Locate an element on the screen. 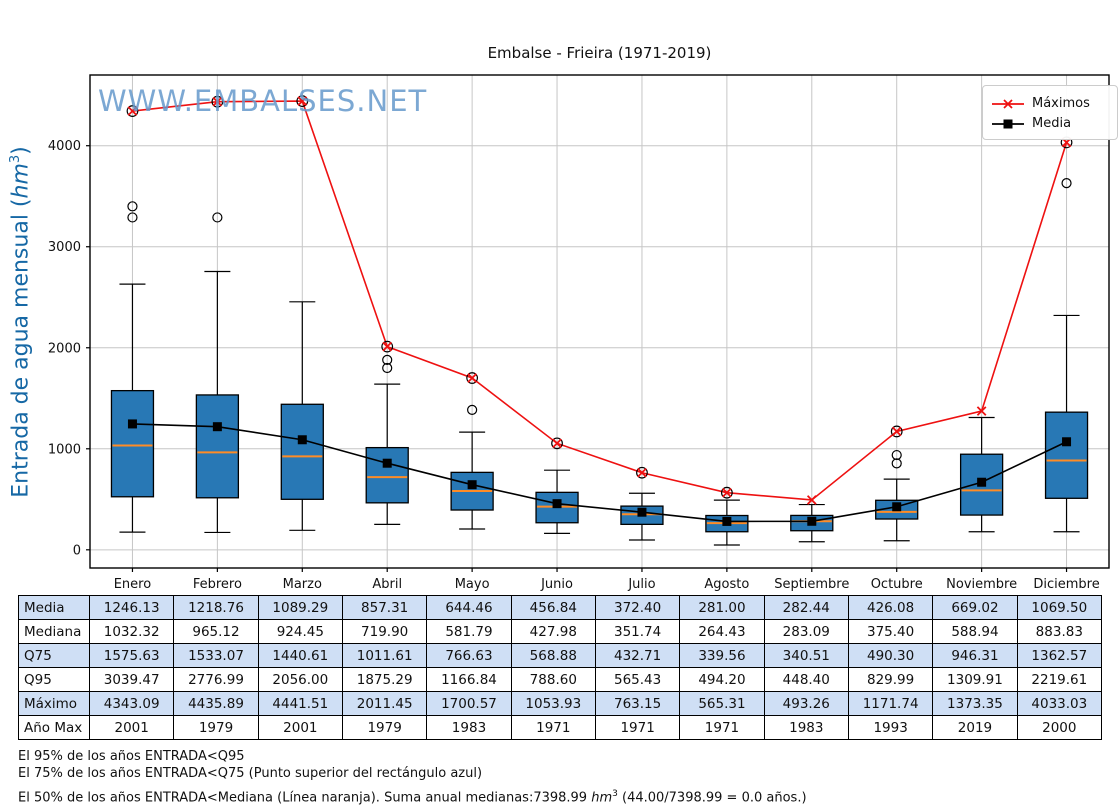 The image size is (1120, 810). x-tick-label: Septiembre is located at coordinates (811, 584).